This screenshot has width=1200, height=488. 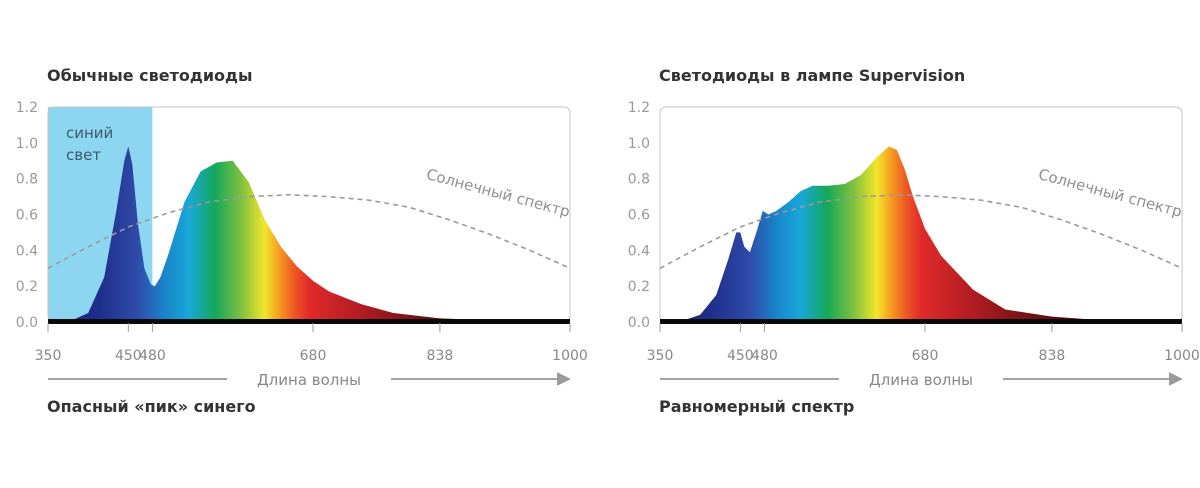 I want to click on right-x-tick-label: 480, so click(x=764, y=356).